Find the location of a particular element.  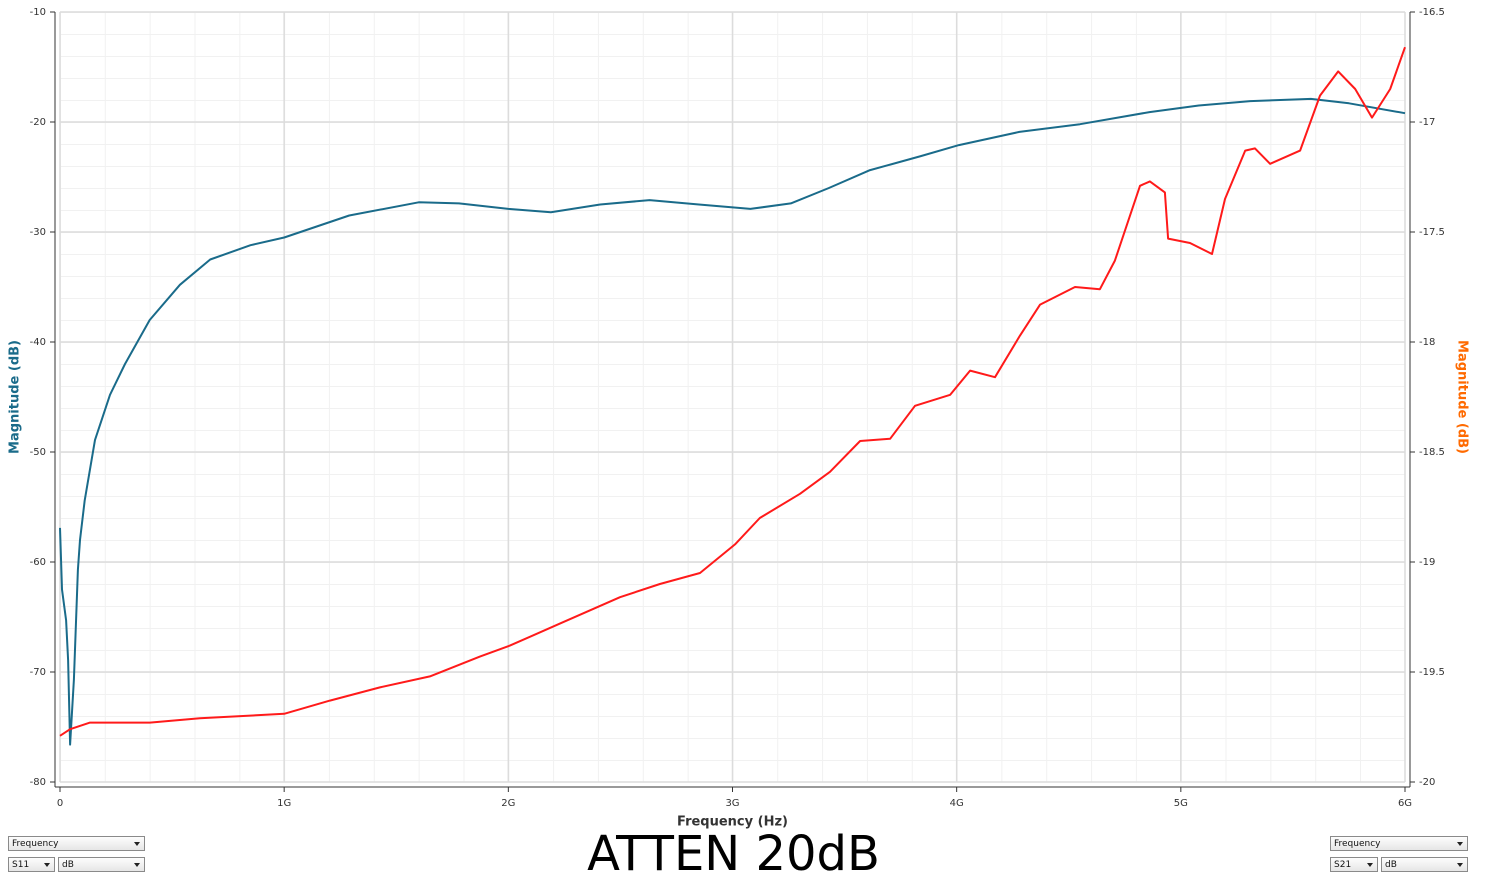

caption: ATTEN 20dB is located at coordinates (733, 854).